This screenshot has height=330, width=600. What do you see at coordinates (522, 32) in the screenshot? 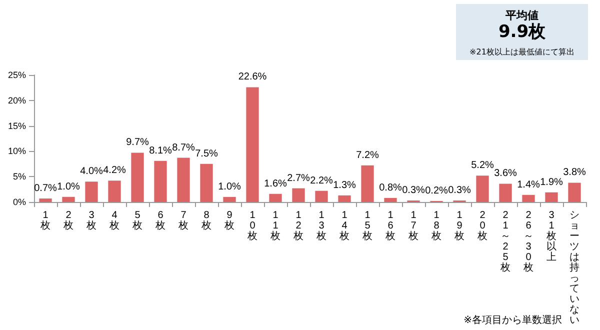
I see `text: 9.9枚` at bounding box center [522, 32].